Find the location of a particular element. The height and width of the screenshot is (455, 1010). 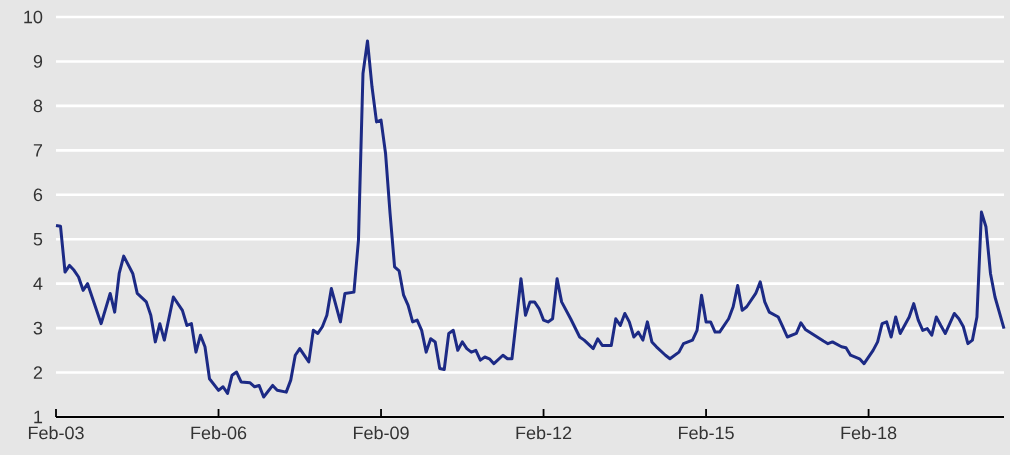

x-tick-label: Feb-12 is located at coordinates (544, 433).